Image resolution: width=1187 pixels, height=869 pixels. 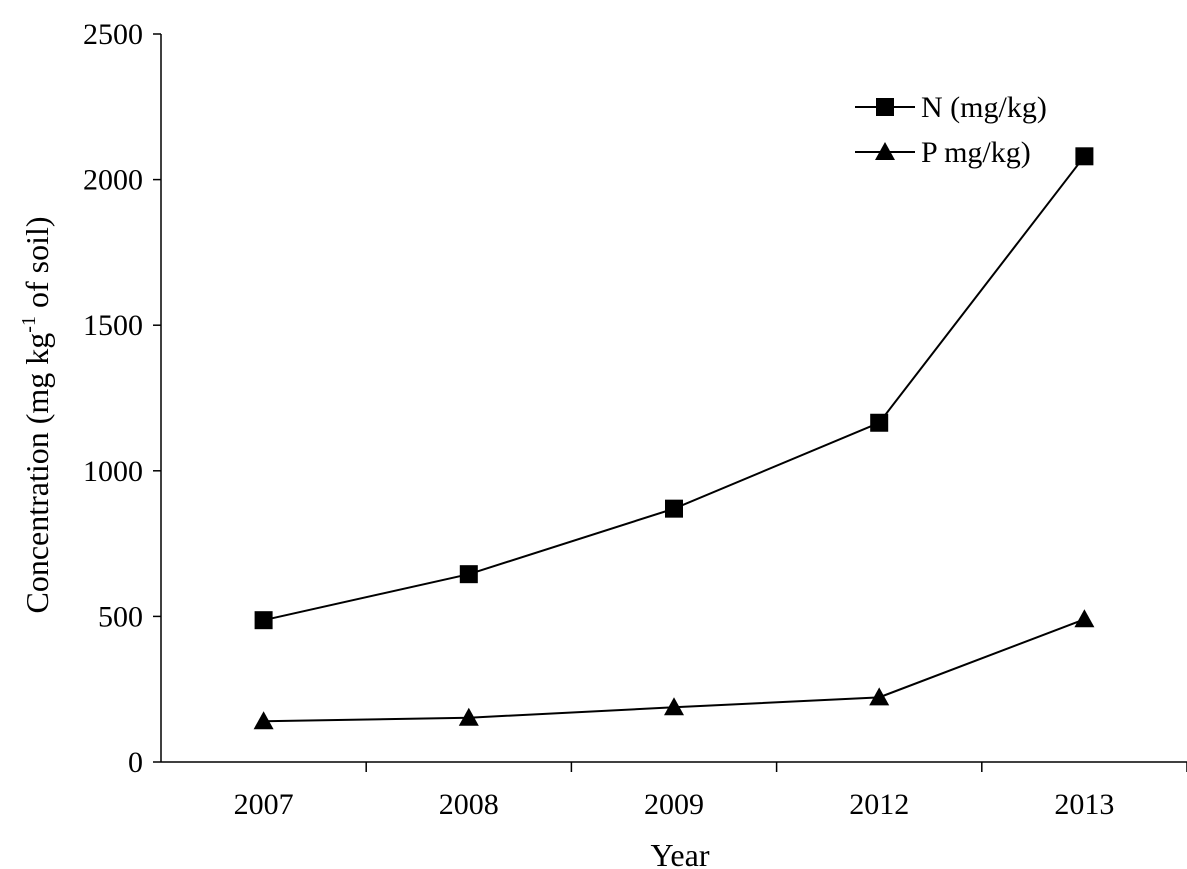 What do you see at coordinates (976, 152) in the screenshot?
I see `legend-label: P mg/kg)` at bounding box center [976, 152].